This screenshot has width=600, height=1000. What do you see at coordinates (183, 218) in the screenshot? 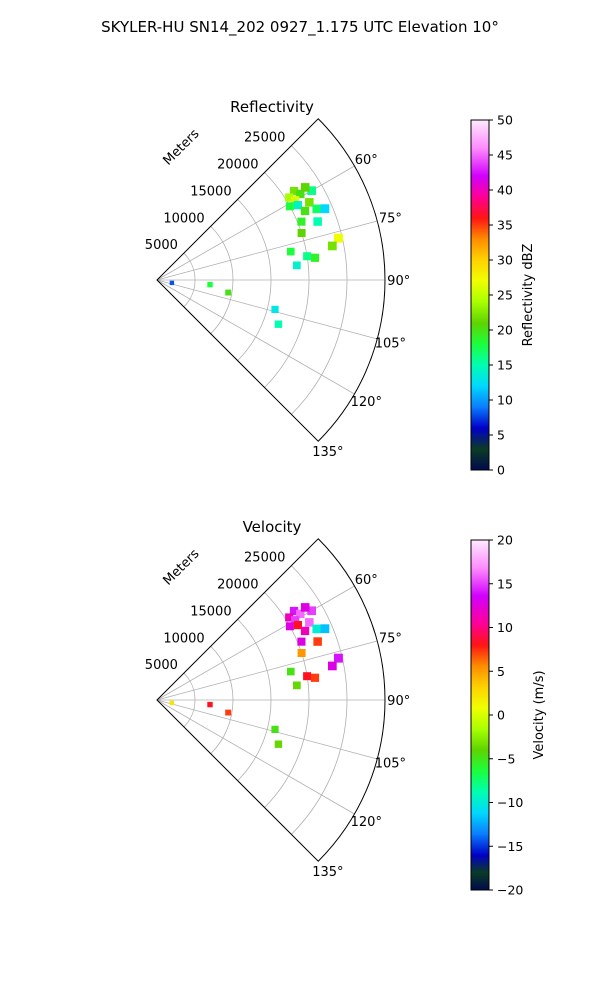
I see `radial-tick-label: 10000` at bounding box center [183, 218].